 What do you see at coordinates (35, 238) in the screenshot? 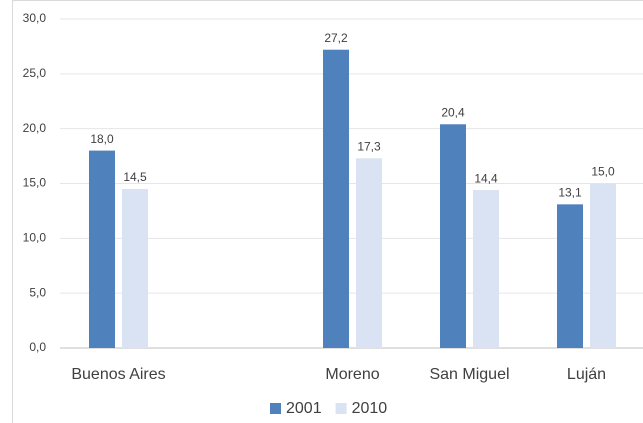
I see `y-tick-label: 10,0` at bounding box center [35, 238].